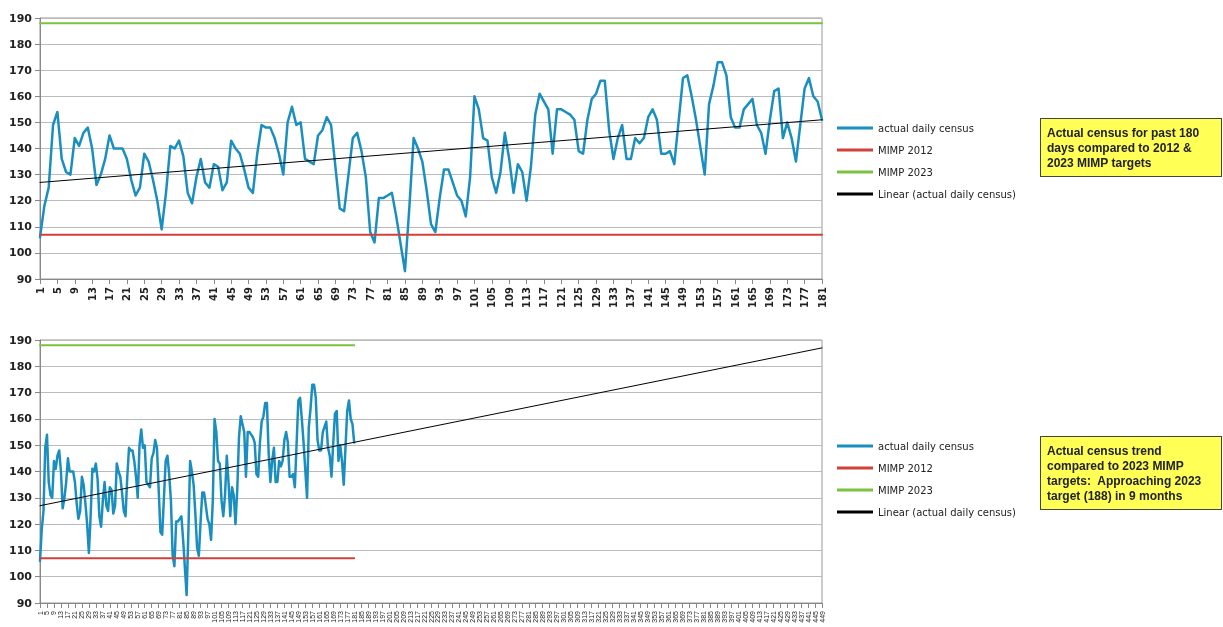  Describe the element at coordinates (388, 293) in the screenshot. I see `x-tick-label: 81` at that location.